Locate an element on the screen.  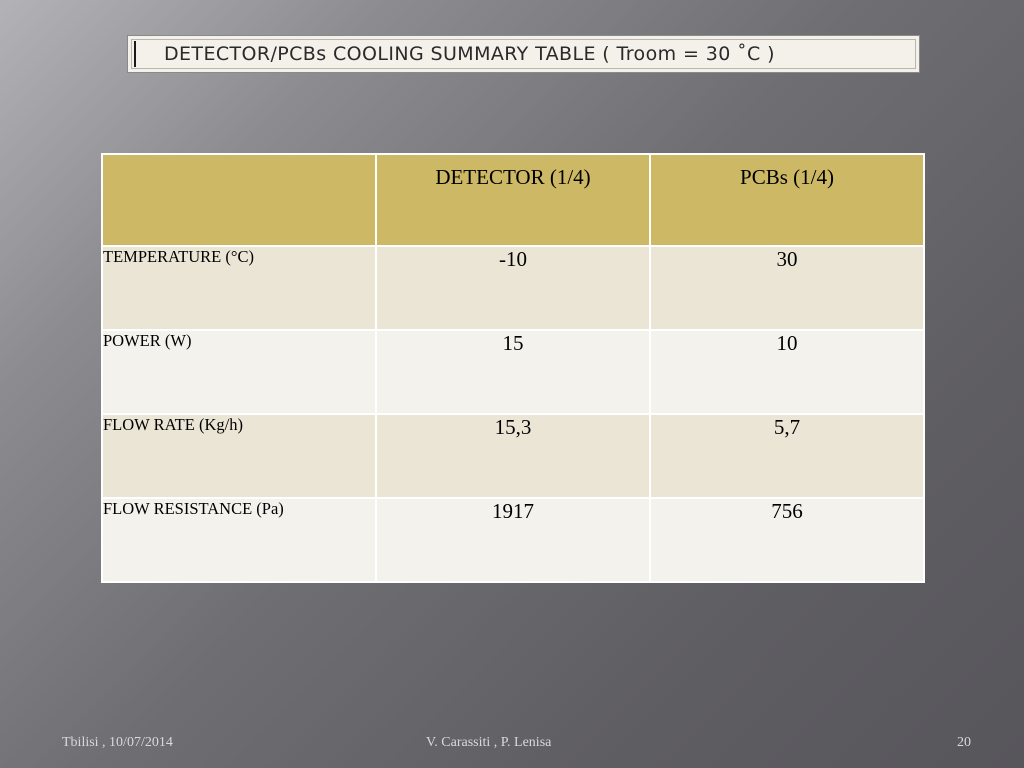
row-label: FLOW RESISTANCE (Pa) is located at coordinates (239, 540).